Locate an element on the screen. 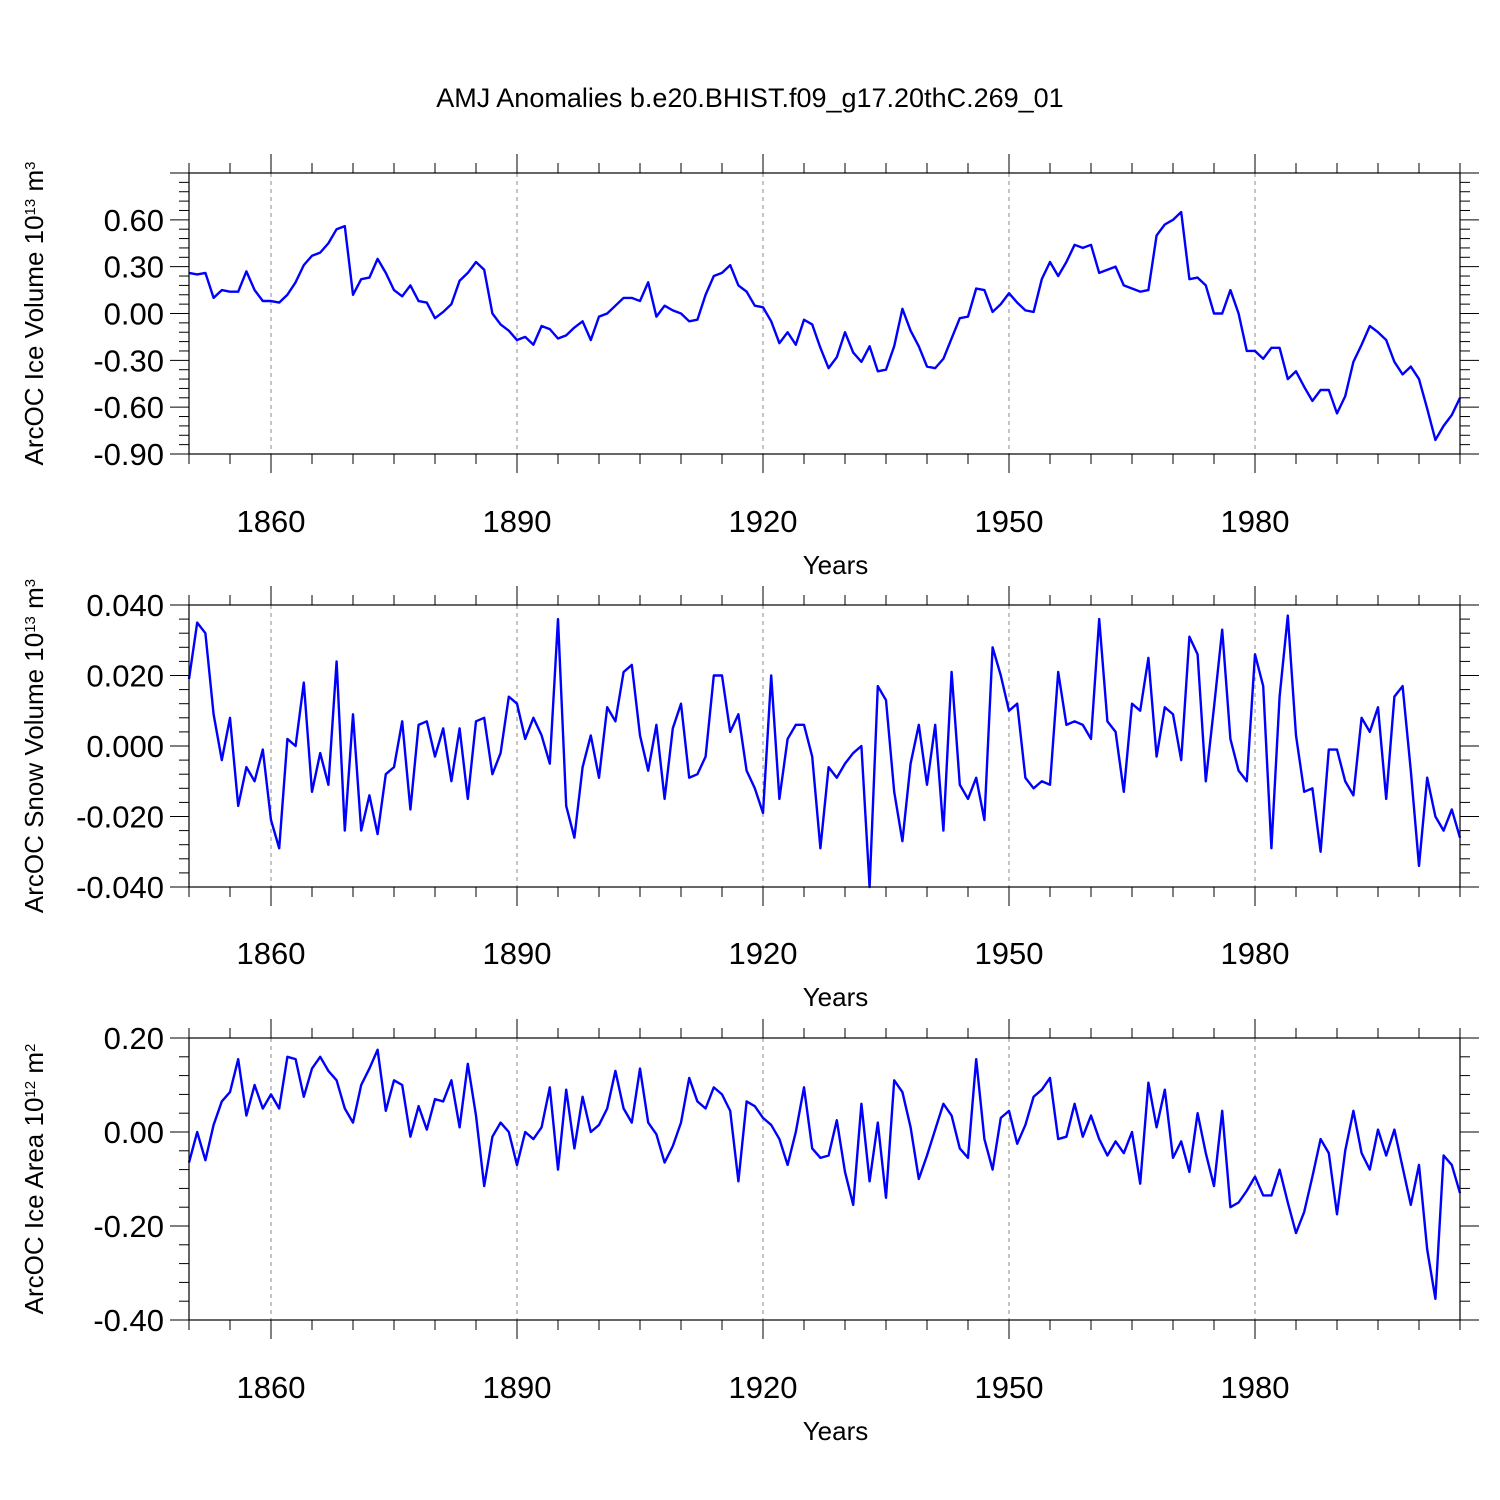 The width and height of the screenshot is (1500, 1500). y-axis-title-unit-exponent: 2 is located at coordinates (30, 1048).